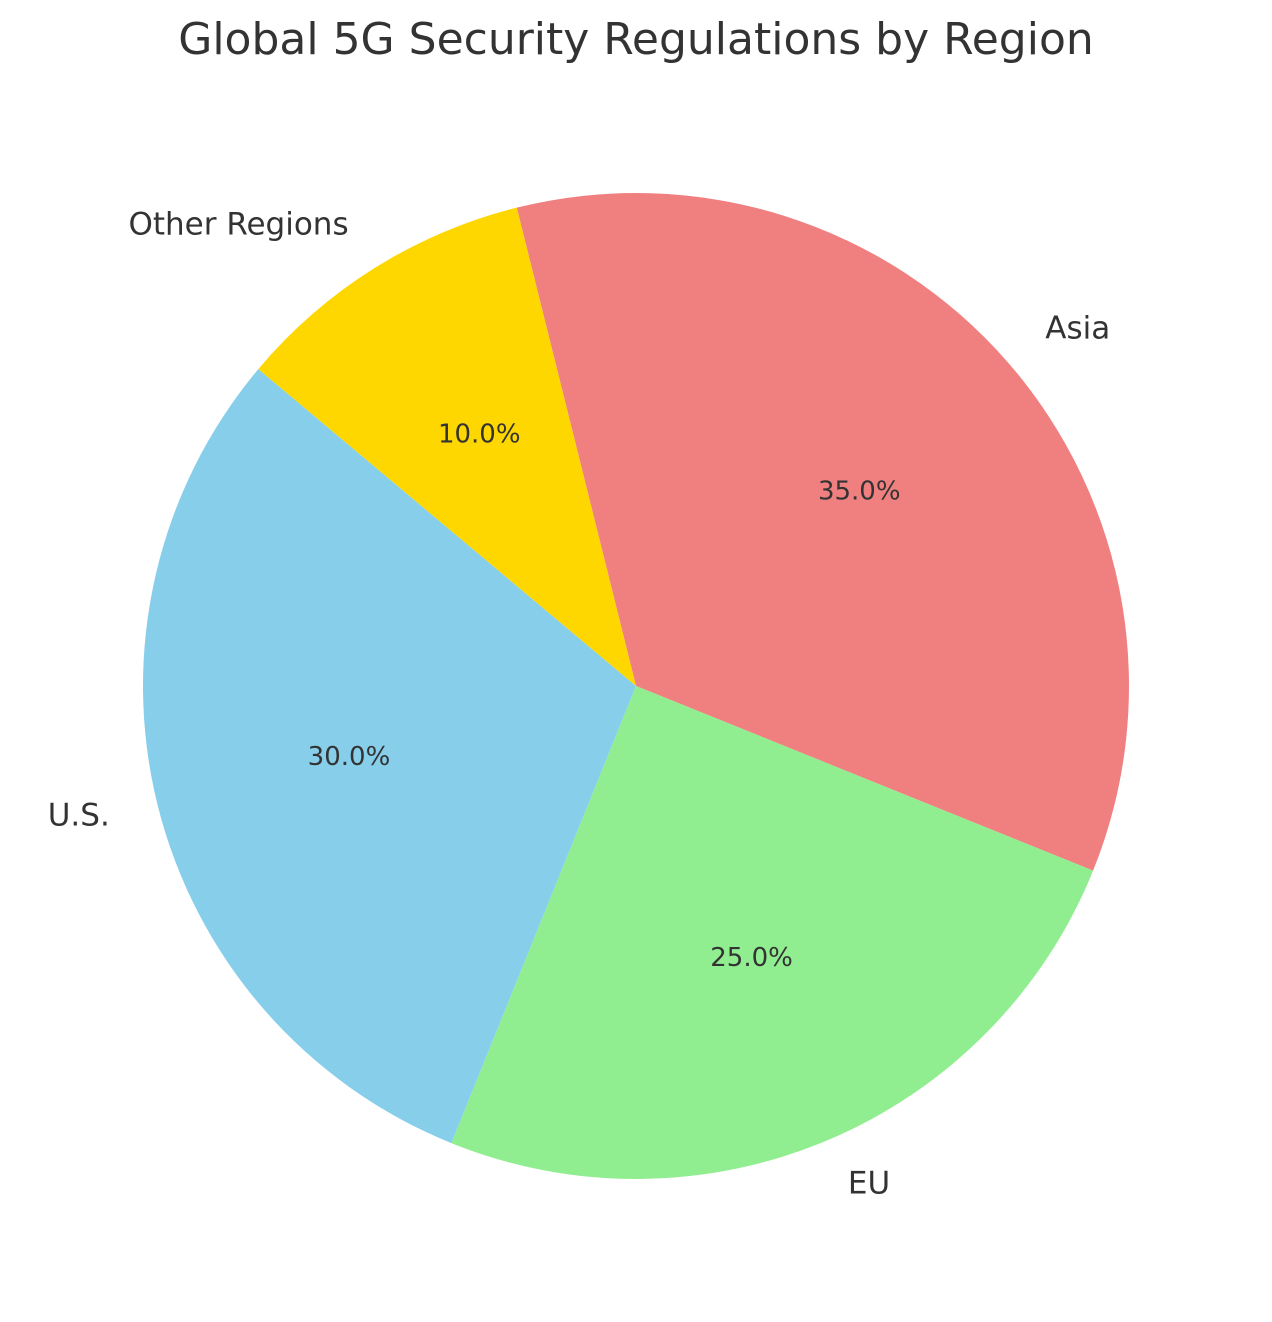 This screenshot has width=1272, height=1322. I want to click on percent-label: 30.0%, so click(349, 757).